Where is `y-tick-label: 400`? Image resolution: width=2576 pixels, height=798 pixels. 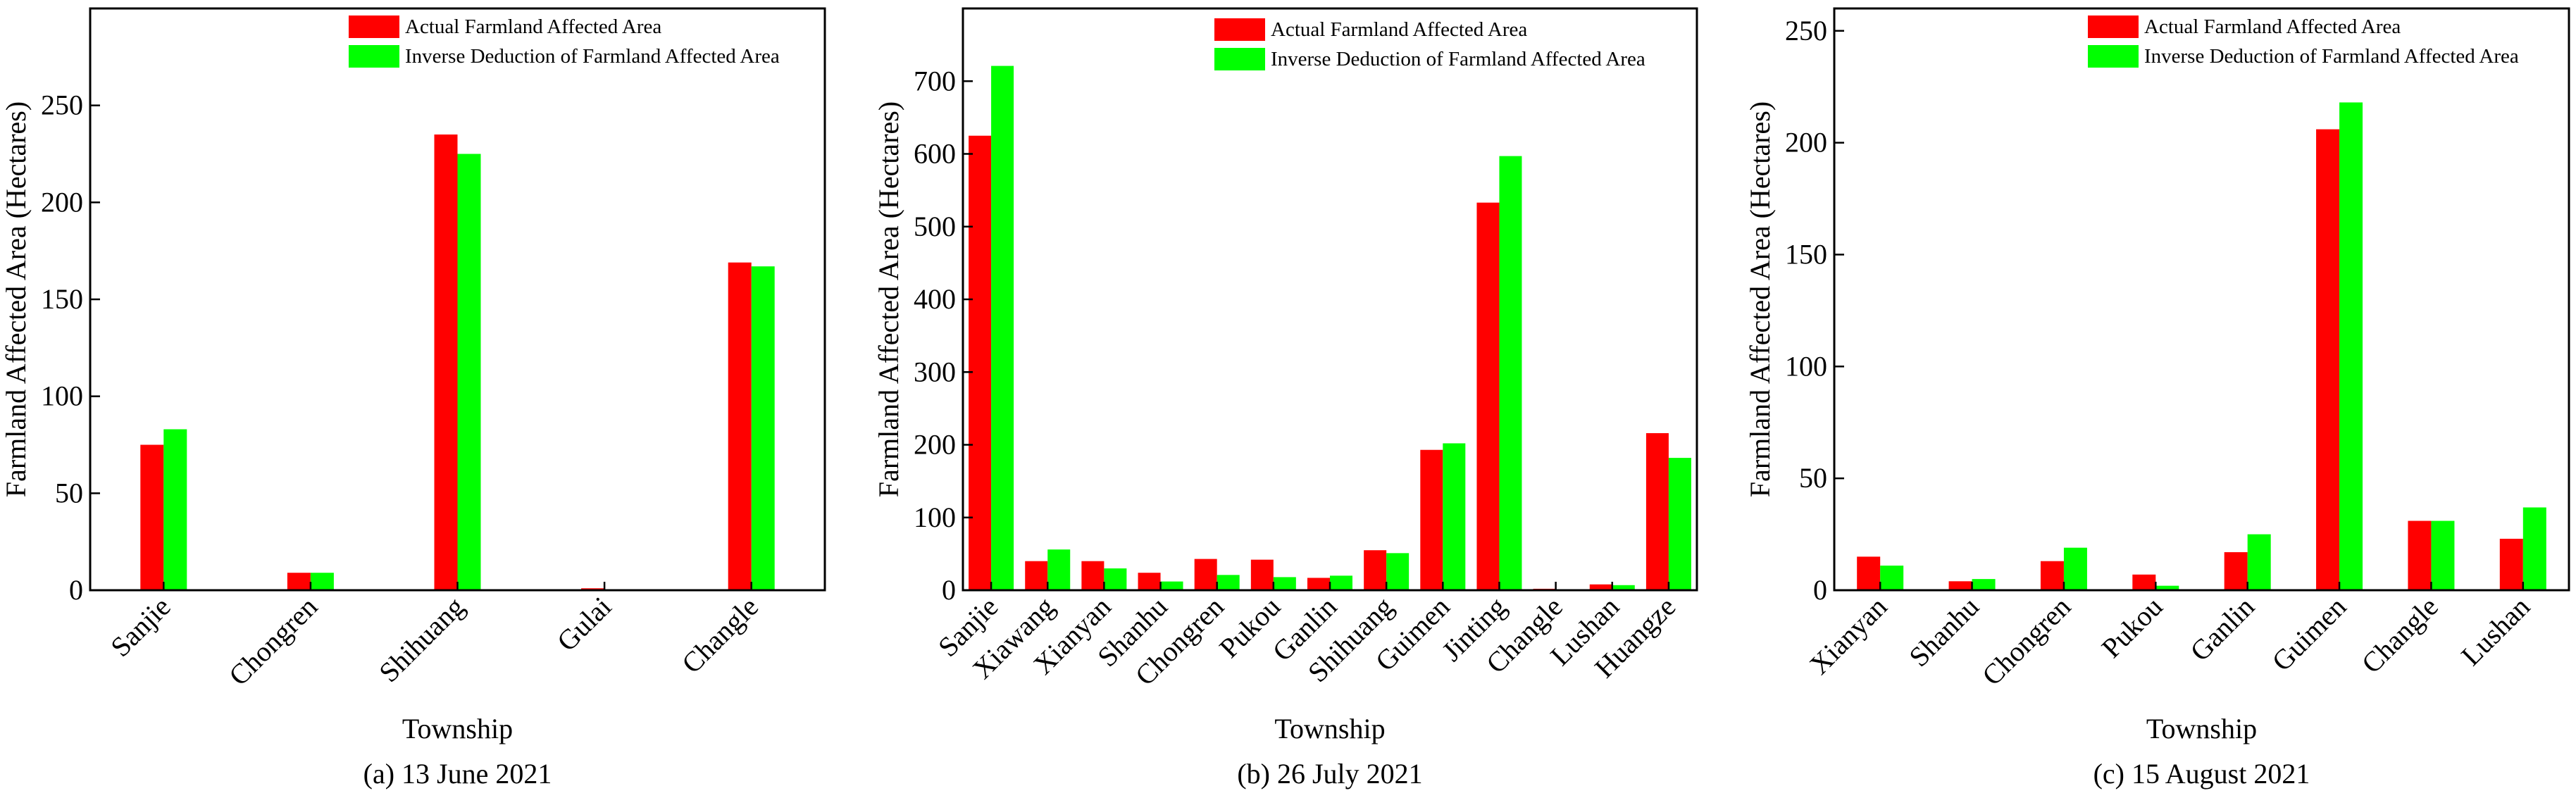
y-tick-label: 400 is located at coordinates (935, 299).